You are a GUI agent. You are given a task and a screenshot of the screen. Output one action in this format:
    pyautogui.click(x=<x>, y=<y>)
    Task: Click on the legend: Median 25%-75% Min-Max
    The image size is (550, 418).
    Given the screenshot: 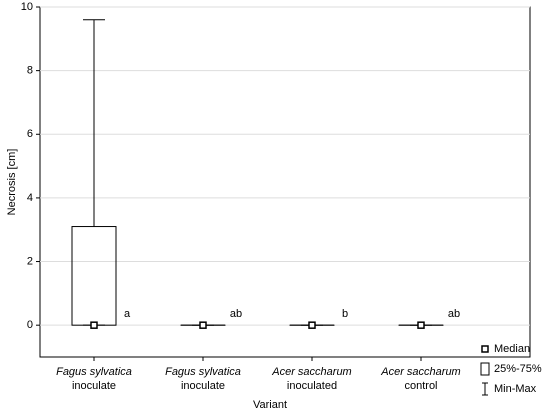 What is the action you would take?
    pyautogui.click(x=511, y=369)
    